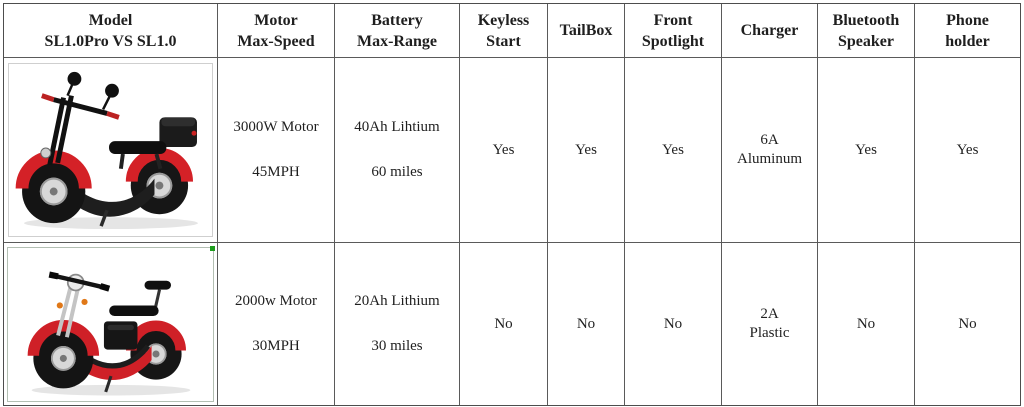  I want to click on scooter-photo-sl10, so click(111, 323).